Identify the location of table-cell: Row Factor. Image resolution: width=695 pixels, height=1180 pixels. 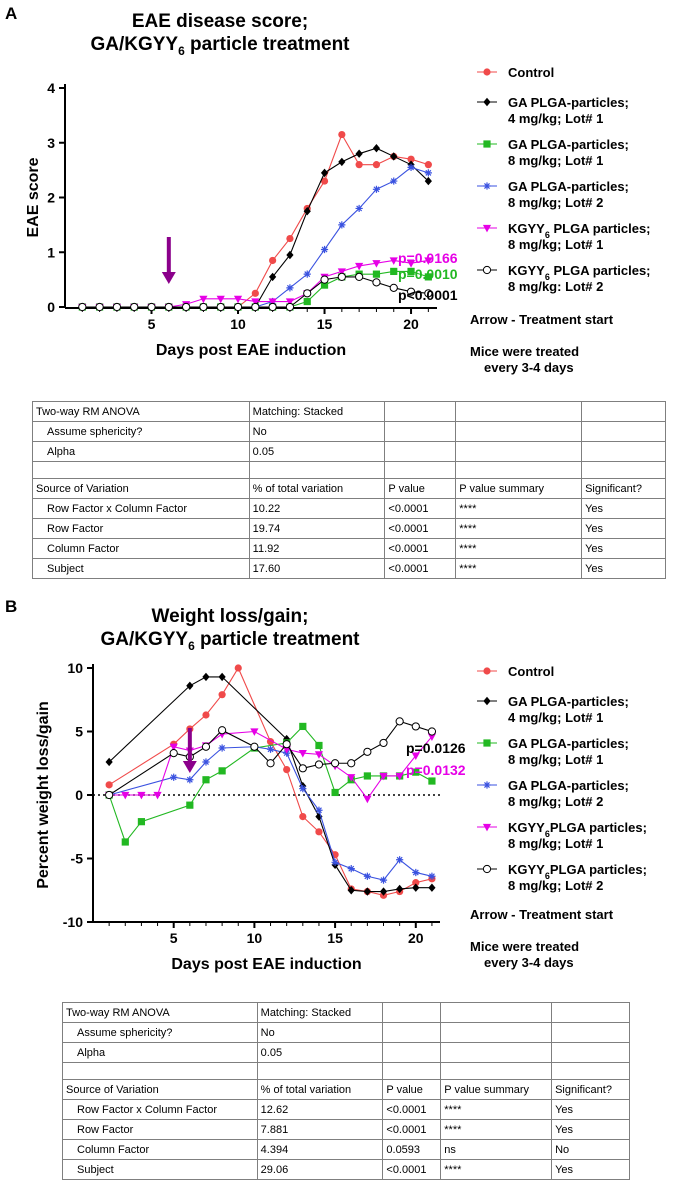
(160, 1129).